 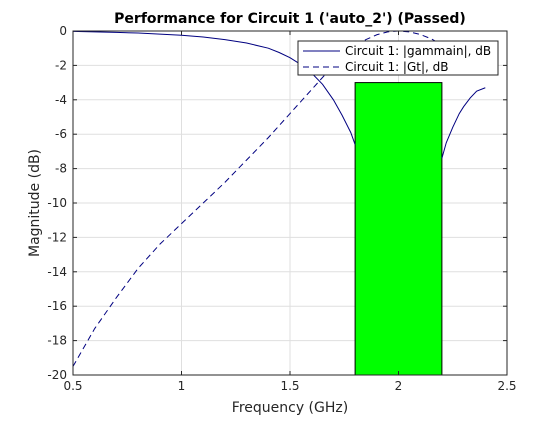 What do you see at coordinates (182, 386) in the screenshot?
I see `x-tick-label: 1` at bounding box center [182, 386].